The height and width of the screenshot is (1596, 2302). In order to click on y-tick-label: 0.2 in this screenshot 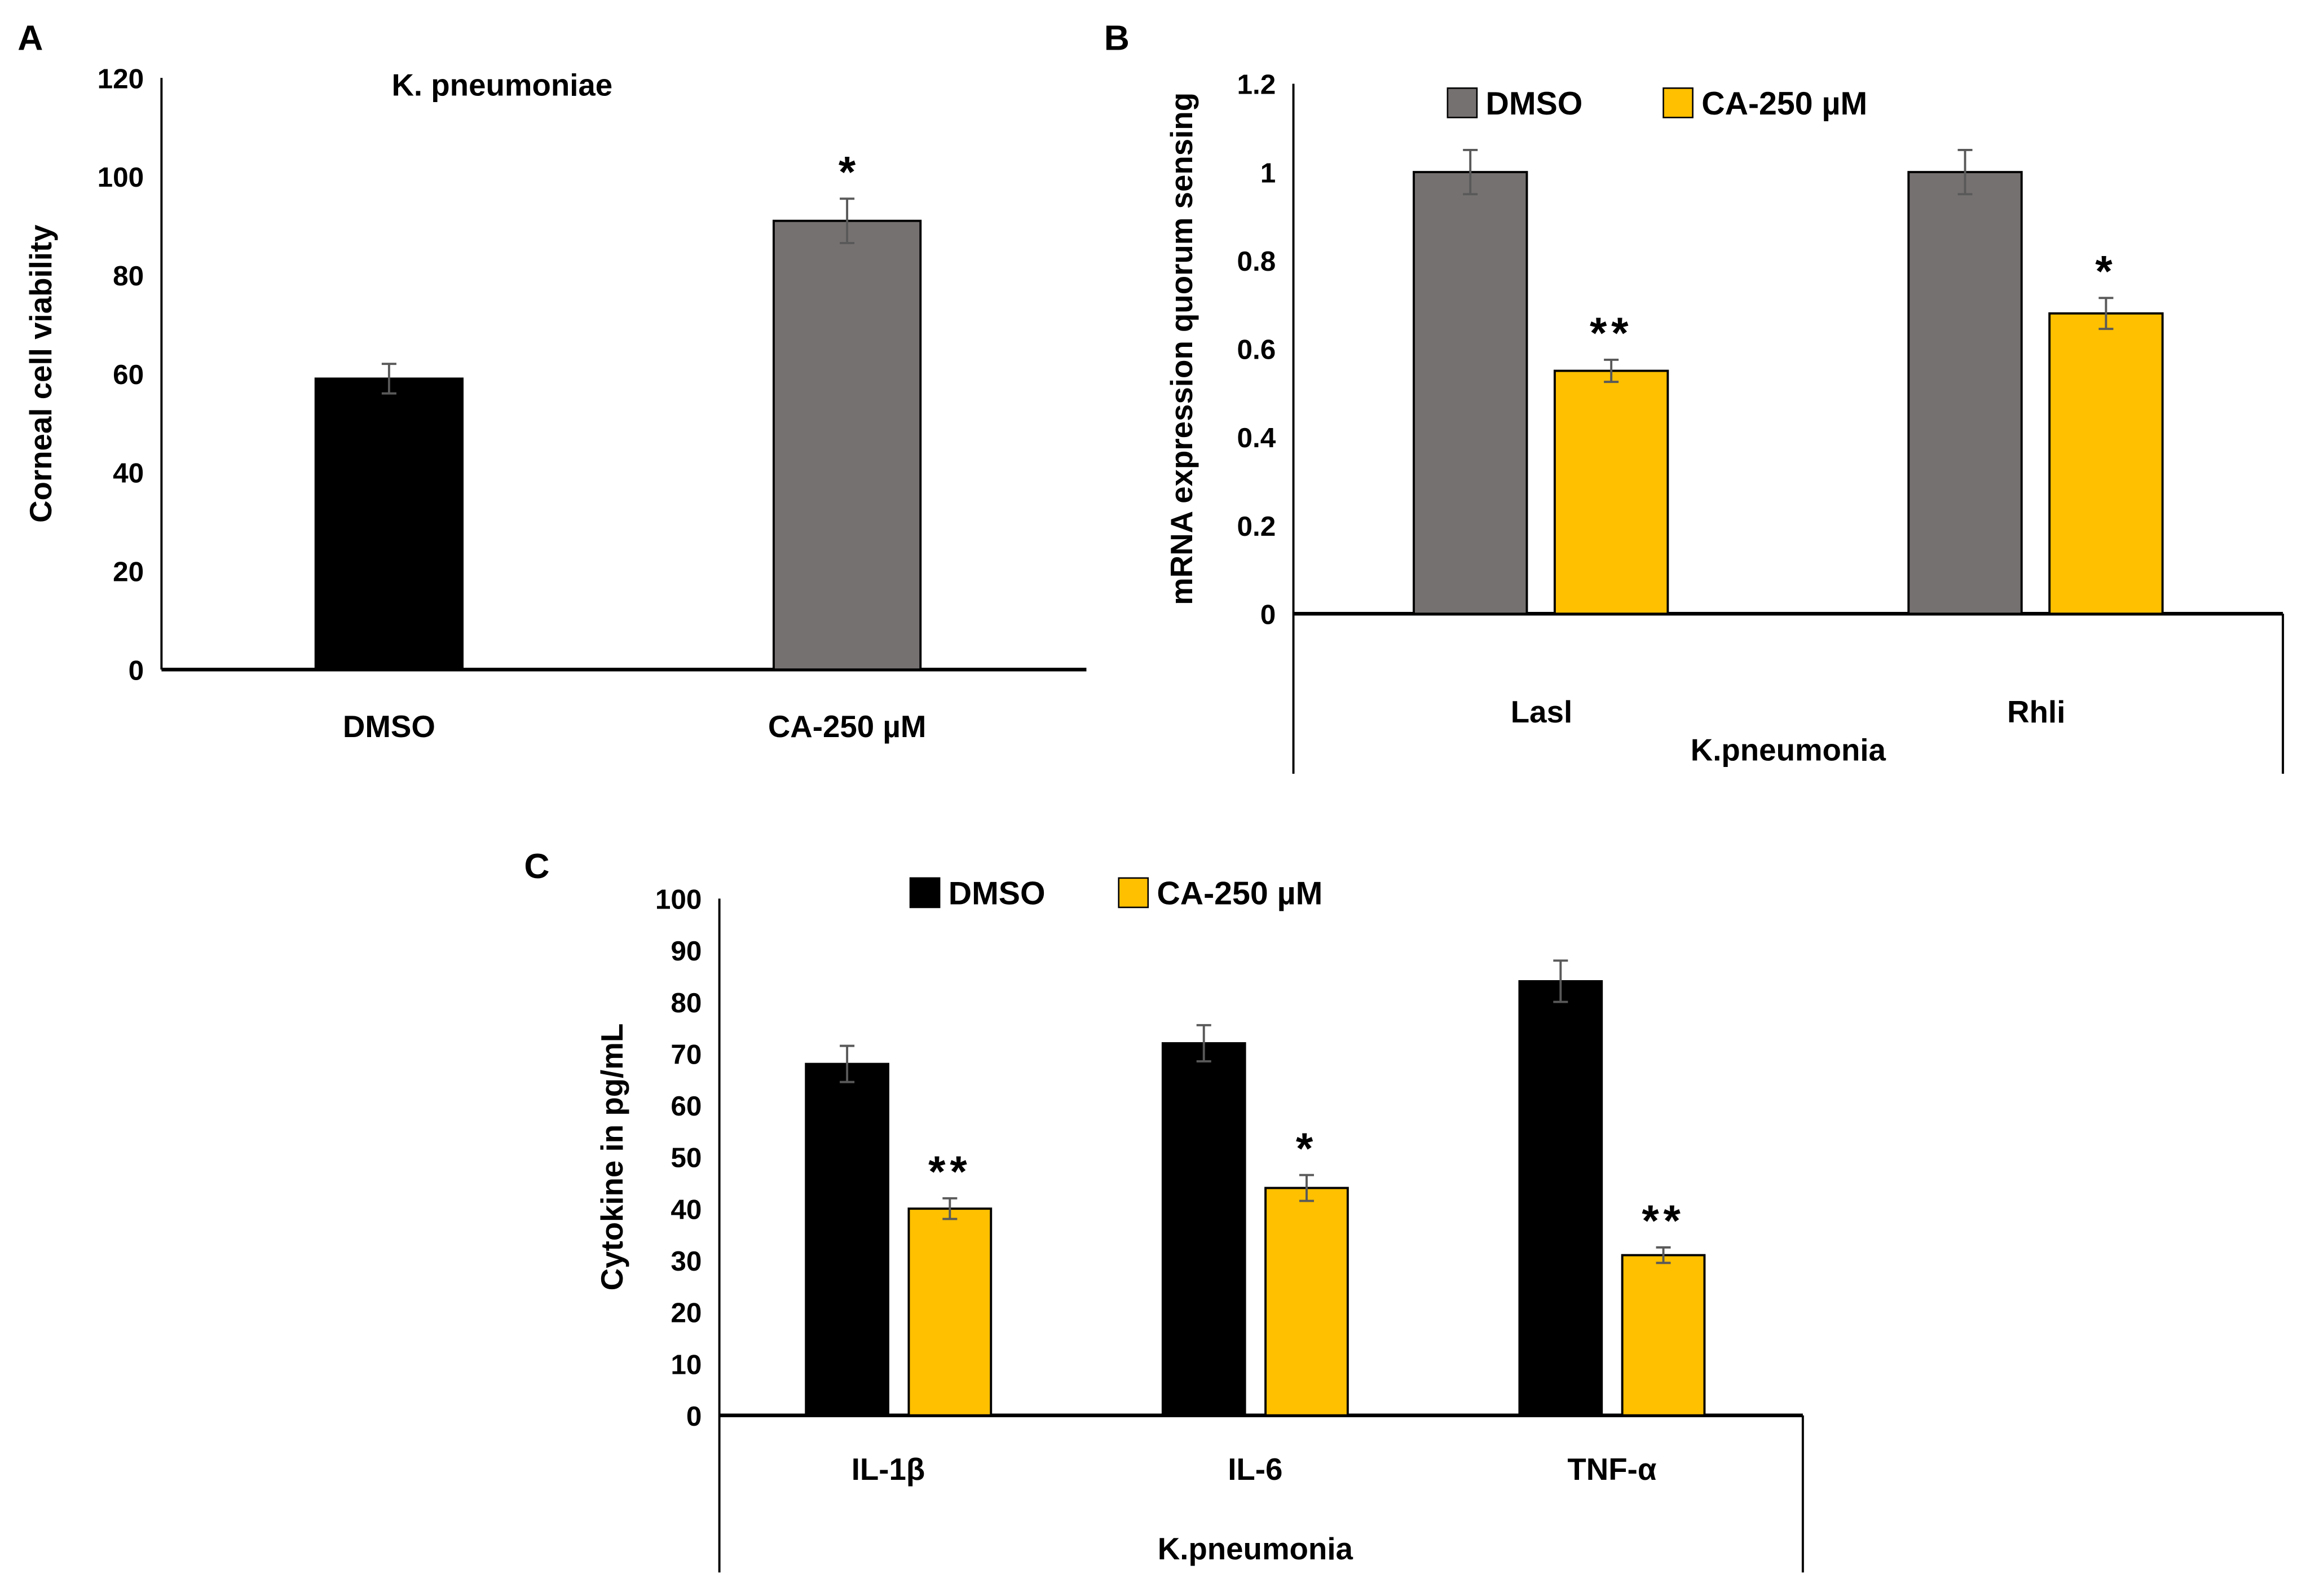, I will do `click(1256, 526)`.